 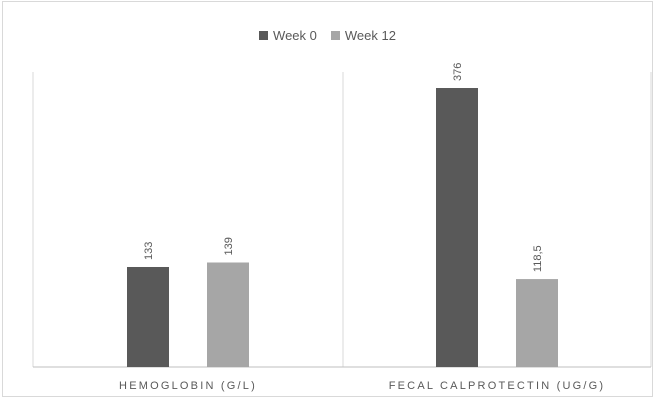 What do you see at coordinates (188, 386) in the screenshot?
I see `category-label-hemoglobin: HEMOGLOBIN (G/L)` at bounding box center [188, 386].